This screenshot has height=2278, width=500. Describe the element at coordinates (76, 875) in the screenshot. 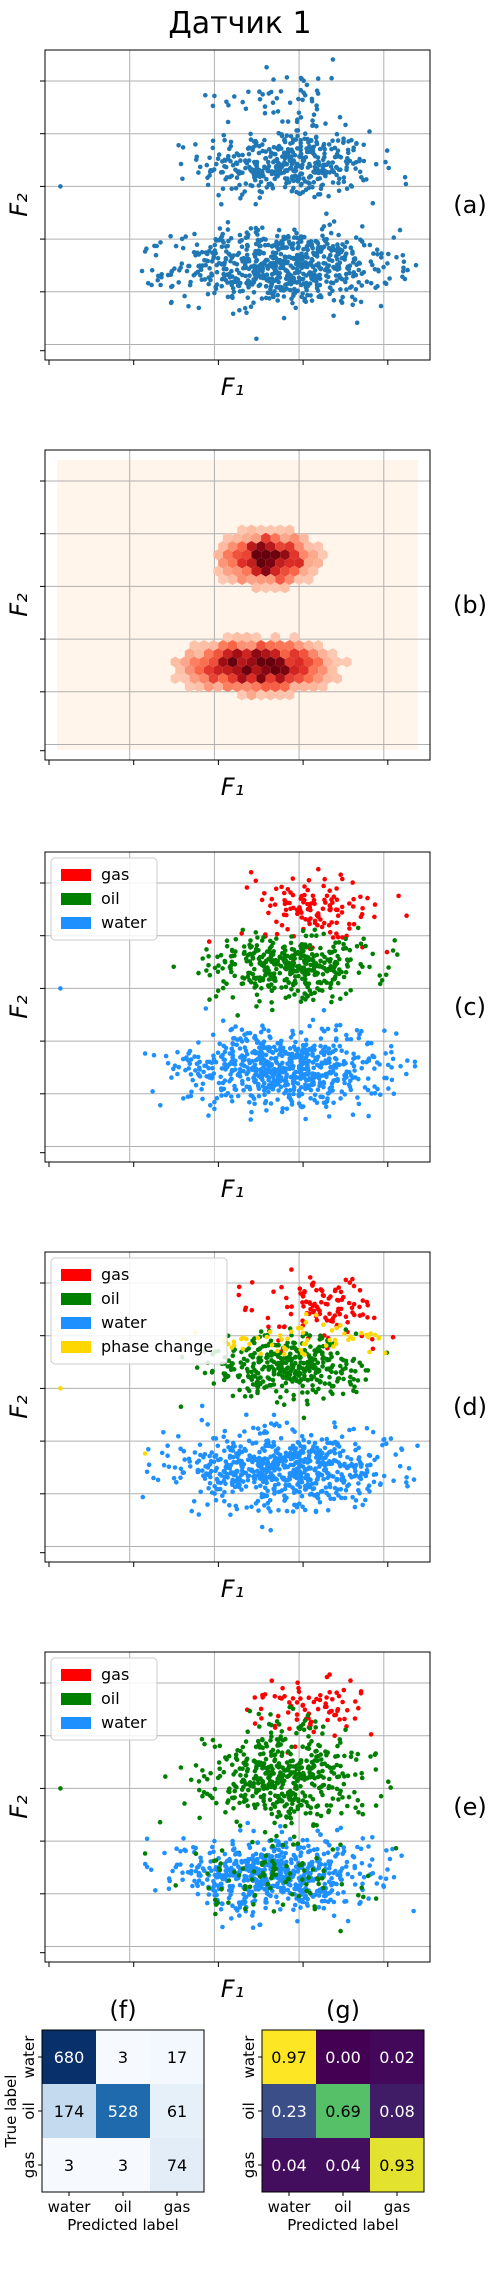

I see `legend-swatch-gas` at that location.